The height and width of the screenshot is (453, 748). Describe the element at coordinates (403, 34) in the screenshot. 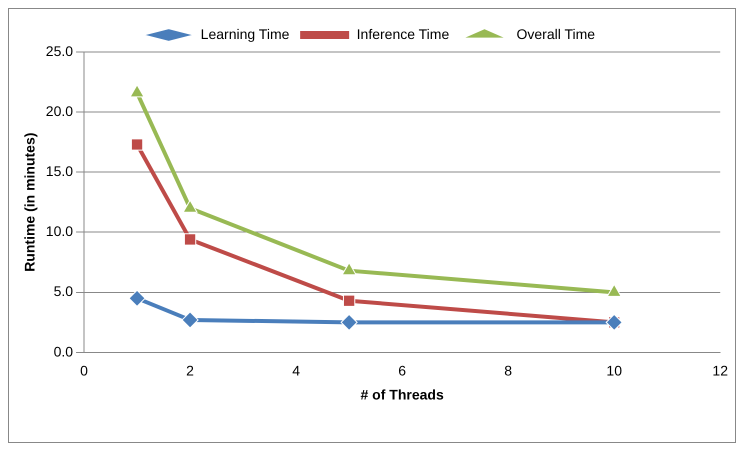

I see `legend-label: Inference Time` at that location.